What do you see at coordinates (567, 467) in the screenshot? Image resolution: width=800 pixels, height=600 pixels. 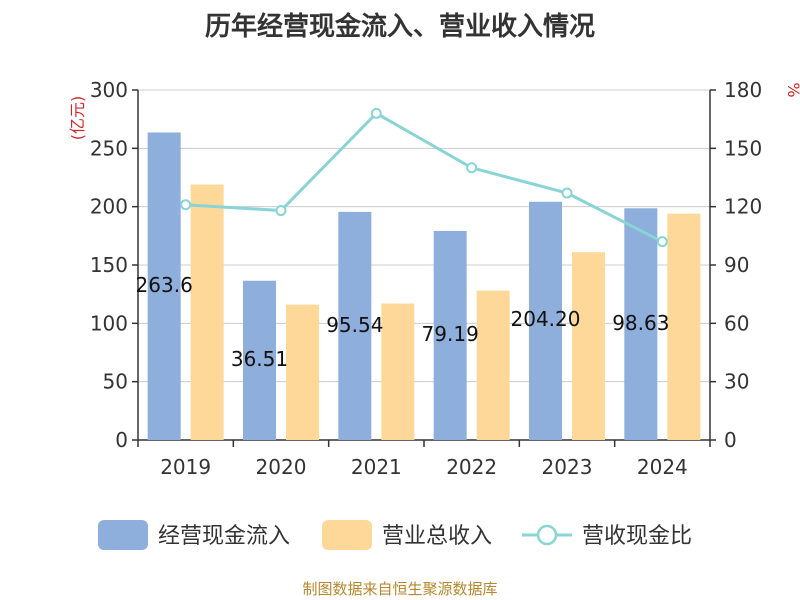 I see `x-tick-label: 2023` at bounding box center [567, 467].